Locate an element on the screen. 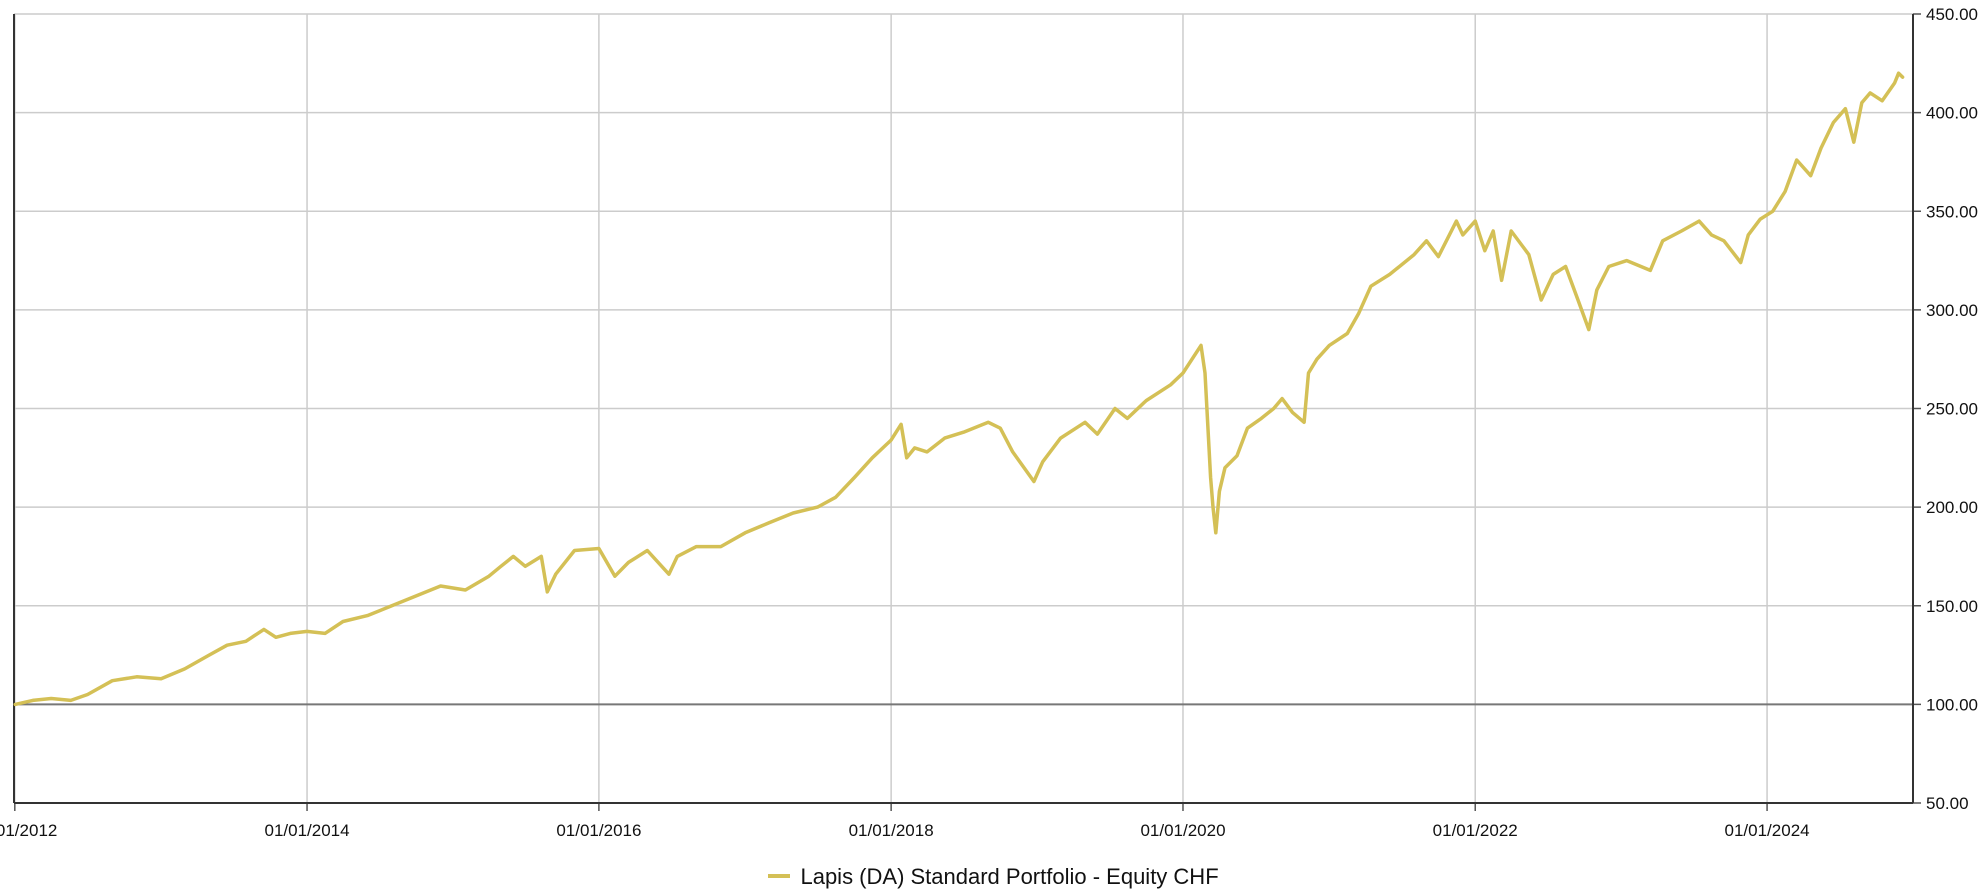 This screenshot has height=895, width=1987. x-tick-label: 01/01/2024 is located at coordinates (1767, 830).